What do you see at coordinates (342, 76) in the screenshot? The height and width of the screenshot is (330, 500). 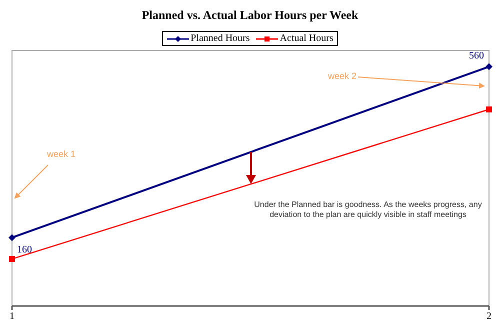 I see `annotation: week 2` at bounding box center [342, 76].